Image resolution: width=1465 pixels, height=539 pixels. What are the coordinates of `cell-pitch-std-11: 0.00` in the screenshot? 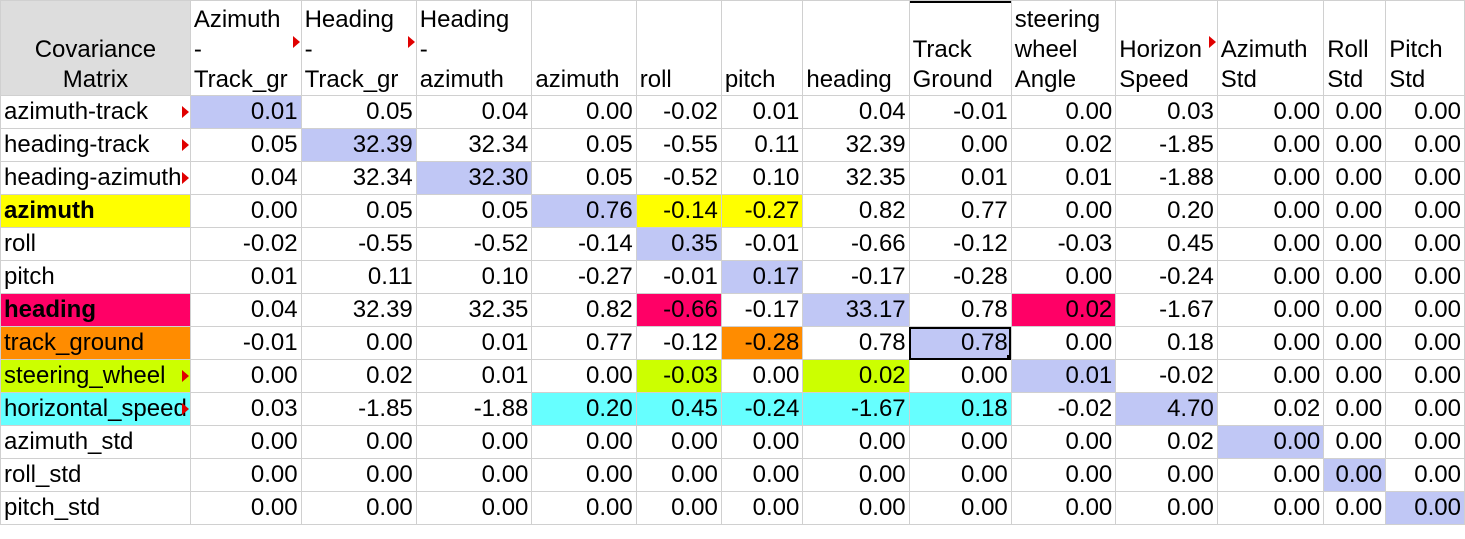 It's located at (1355, 508).